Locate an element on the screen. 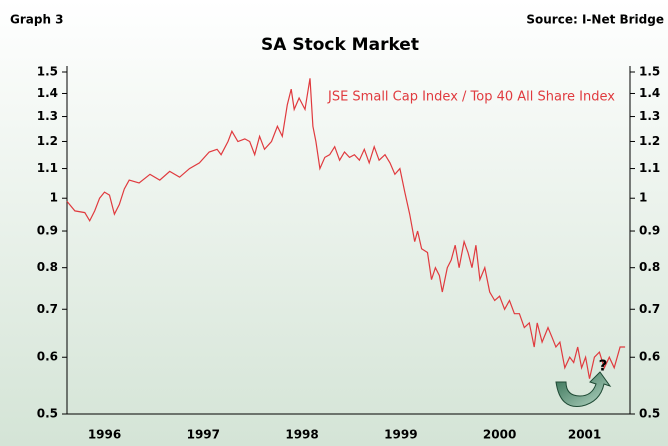 Image resolution: width=668 pixels, height=446 pixels. y2-tick-label: 0.9 is located at coordinates (649, 231).